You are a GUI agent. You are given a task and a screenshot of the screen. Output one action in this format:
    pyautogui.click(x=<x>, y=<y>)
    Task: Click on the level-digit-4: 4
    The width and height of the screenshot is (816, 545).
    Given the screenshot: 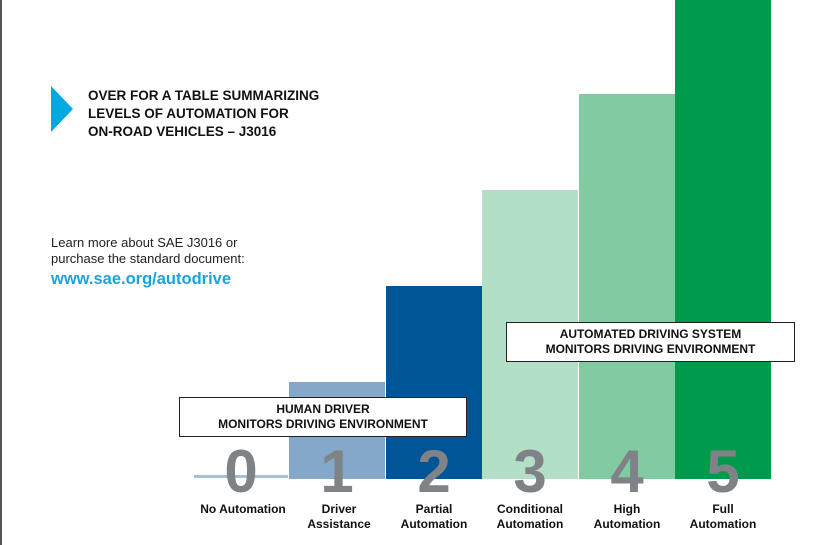 What is the action you would take?
    pyautogui.click(x=627, y=471)
    